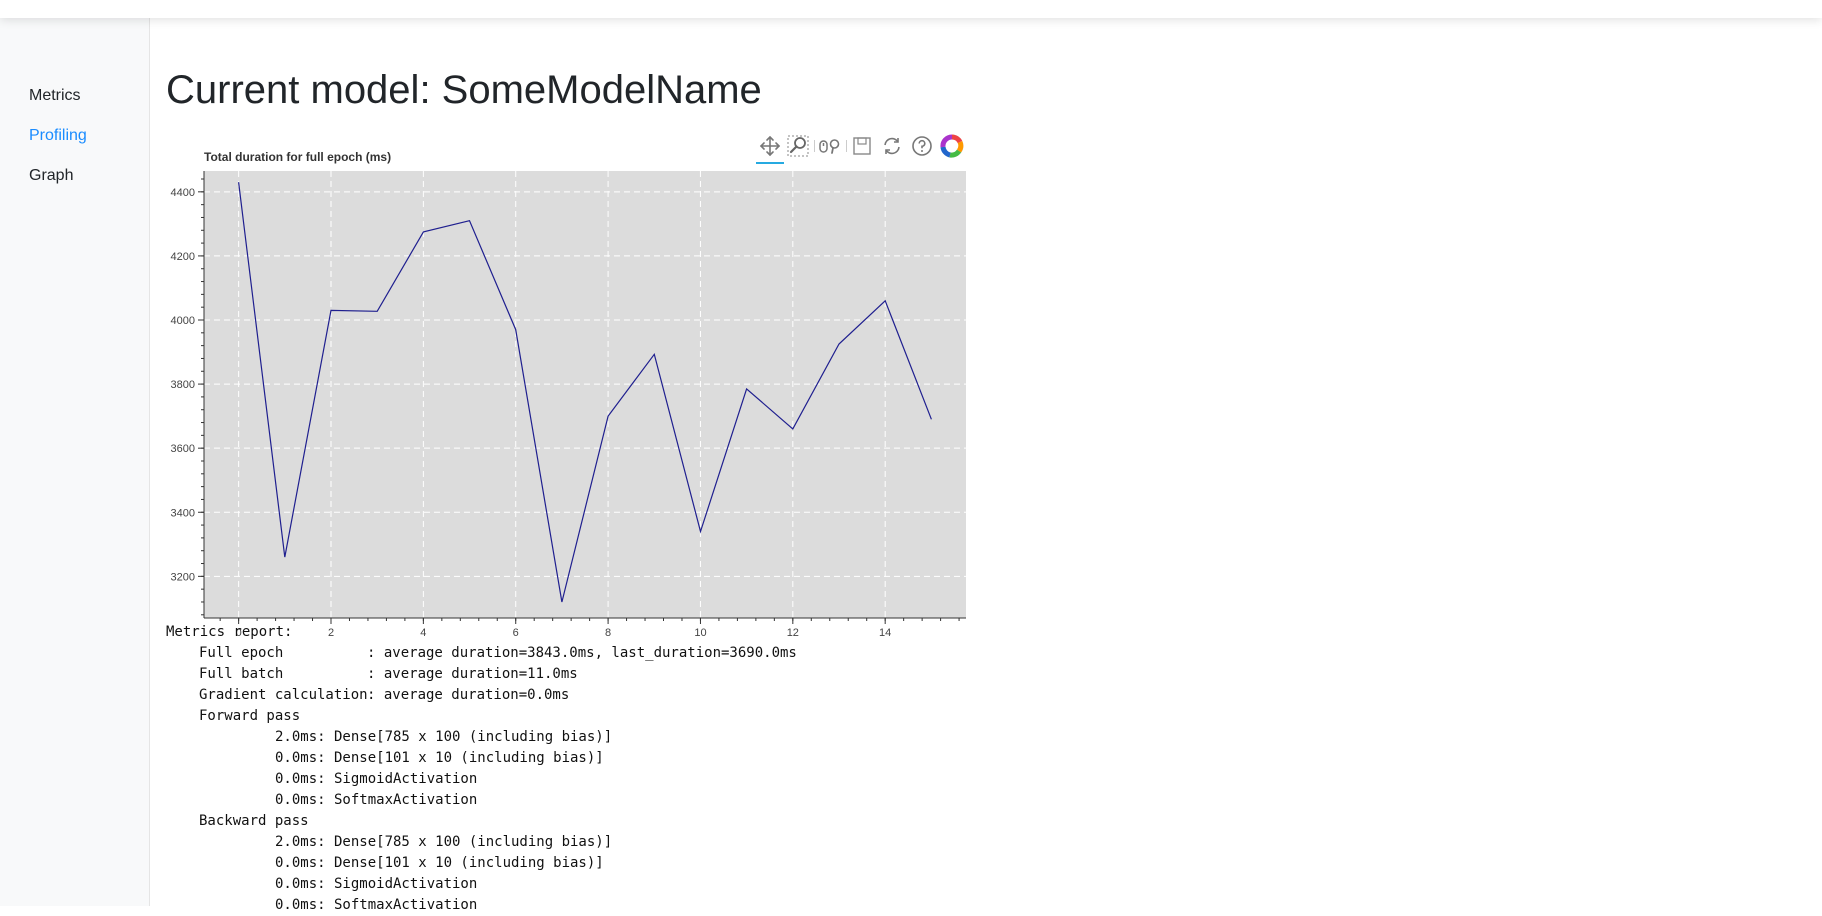 This screenshot has height=916, width=1822. I want to click on sidebar: Metrics Profiling Graph, so click(75, 462).